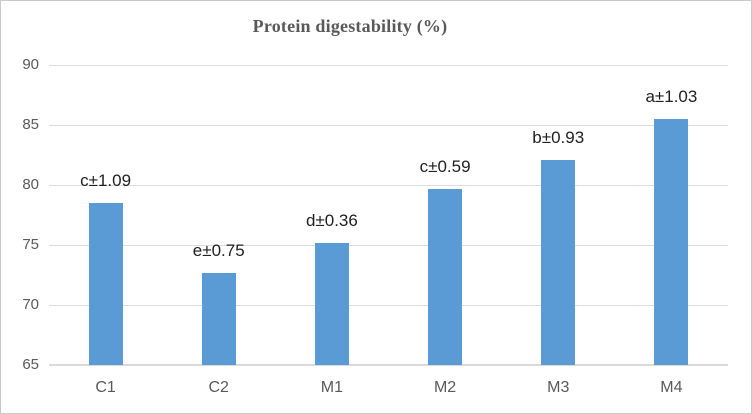 This screenshot has height=414, width=752. I want to click on y-axis-tick-label: 75, so click(30, 244).